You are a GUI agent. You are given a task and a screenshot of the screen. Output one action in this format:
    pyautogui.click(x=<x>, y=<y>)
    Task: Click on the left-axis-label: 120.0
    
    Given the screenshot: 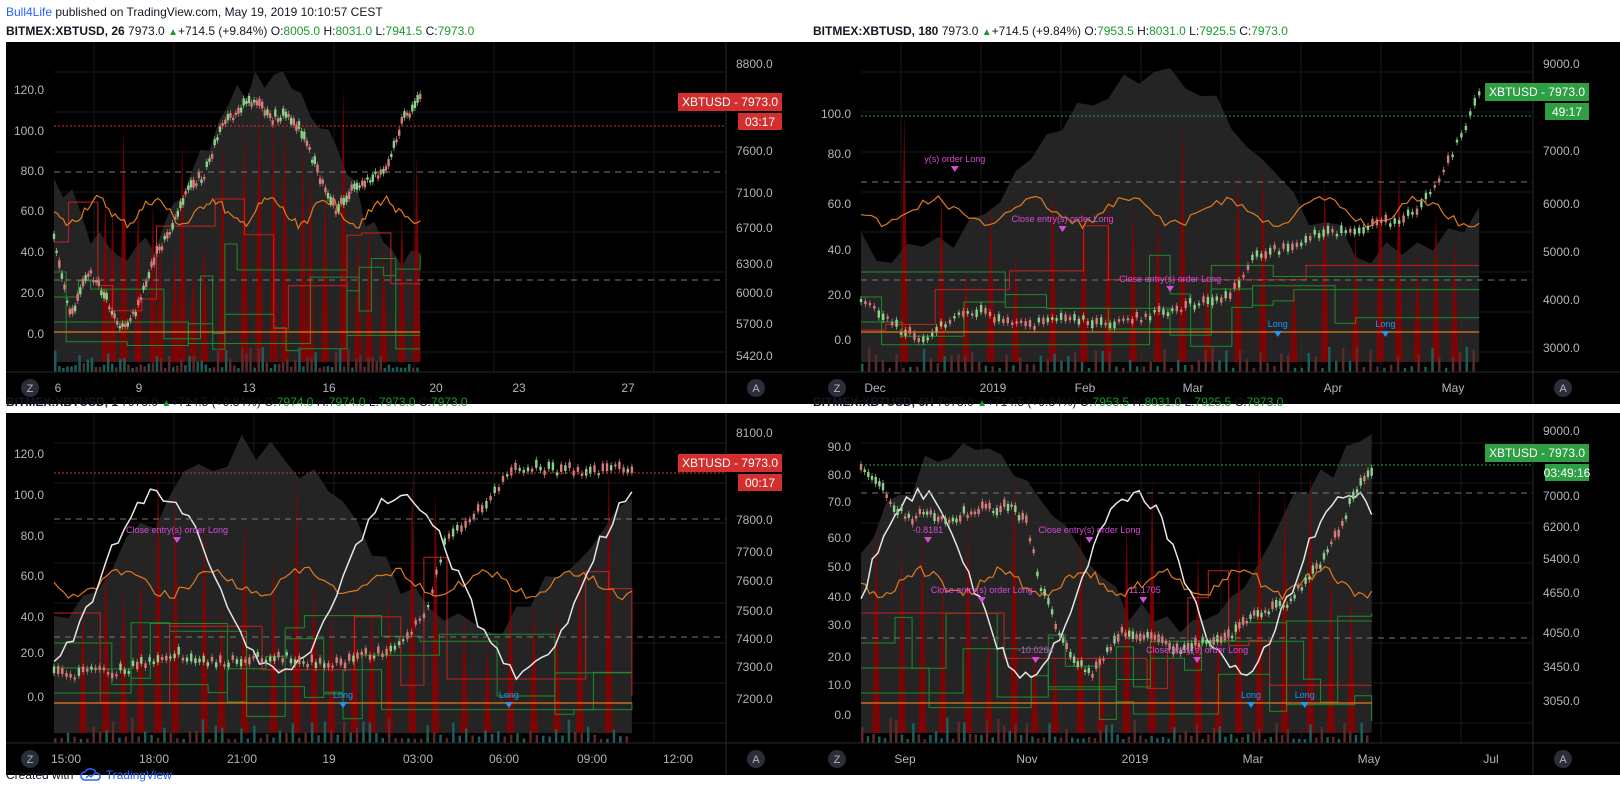 What is the action you would take?
    pyautogui.click(x=29, y=454)
    